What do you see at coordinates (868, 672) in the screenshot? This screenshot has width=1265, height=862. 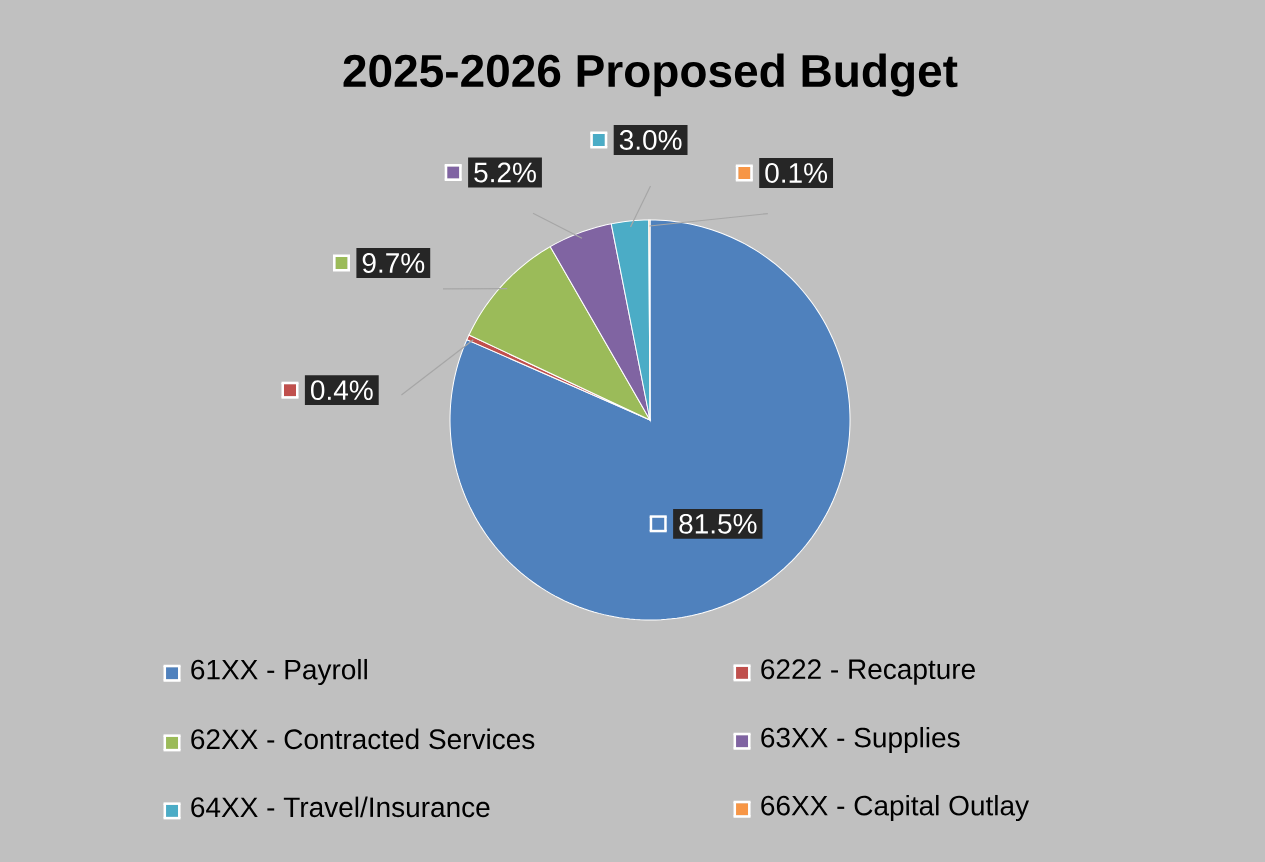 I see `legend-label: 6222 - Recapture` at bounding box center [868, 672].